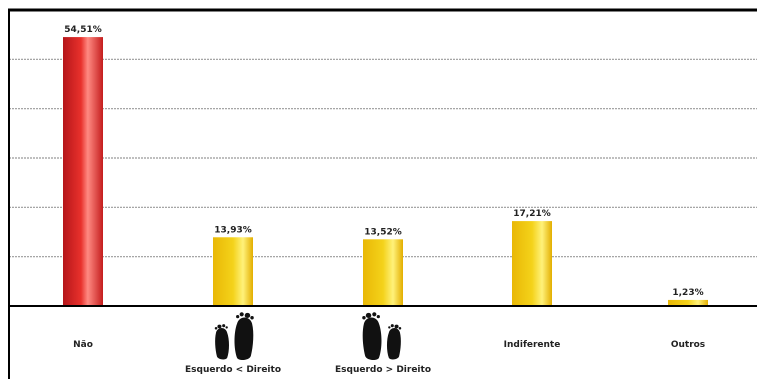  What do you see at coordinates (382, 336) in the screenshot?
I see `feet-left-larger-icon` at bounding box center [382, 336].